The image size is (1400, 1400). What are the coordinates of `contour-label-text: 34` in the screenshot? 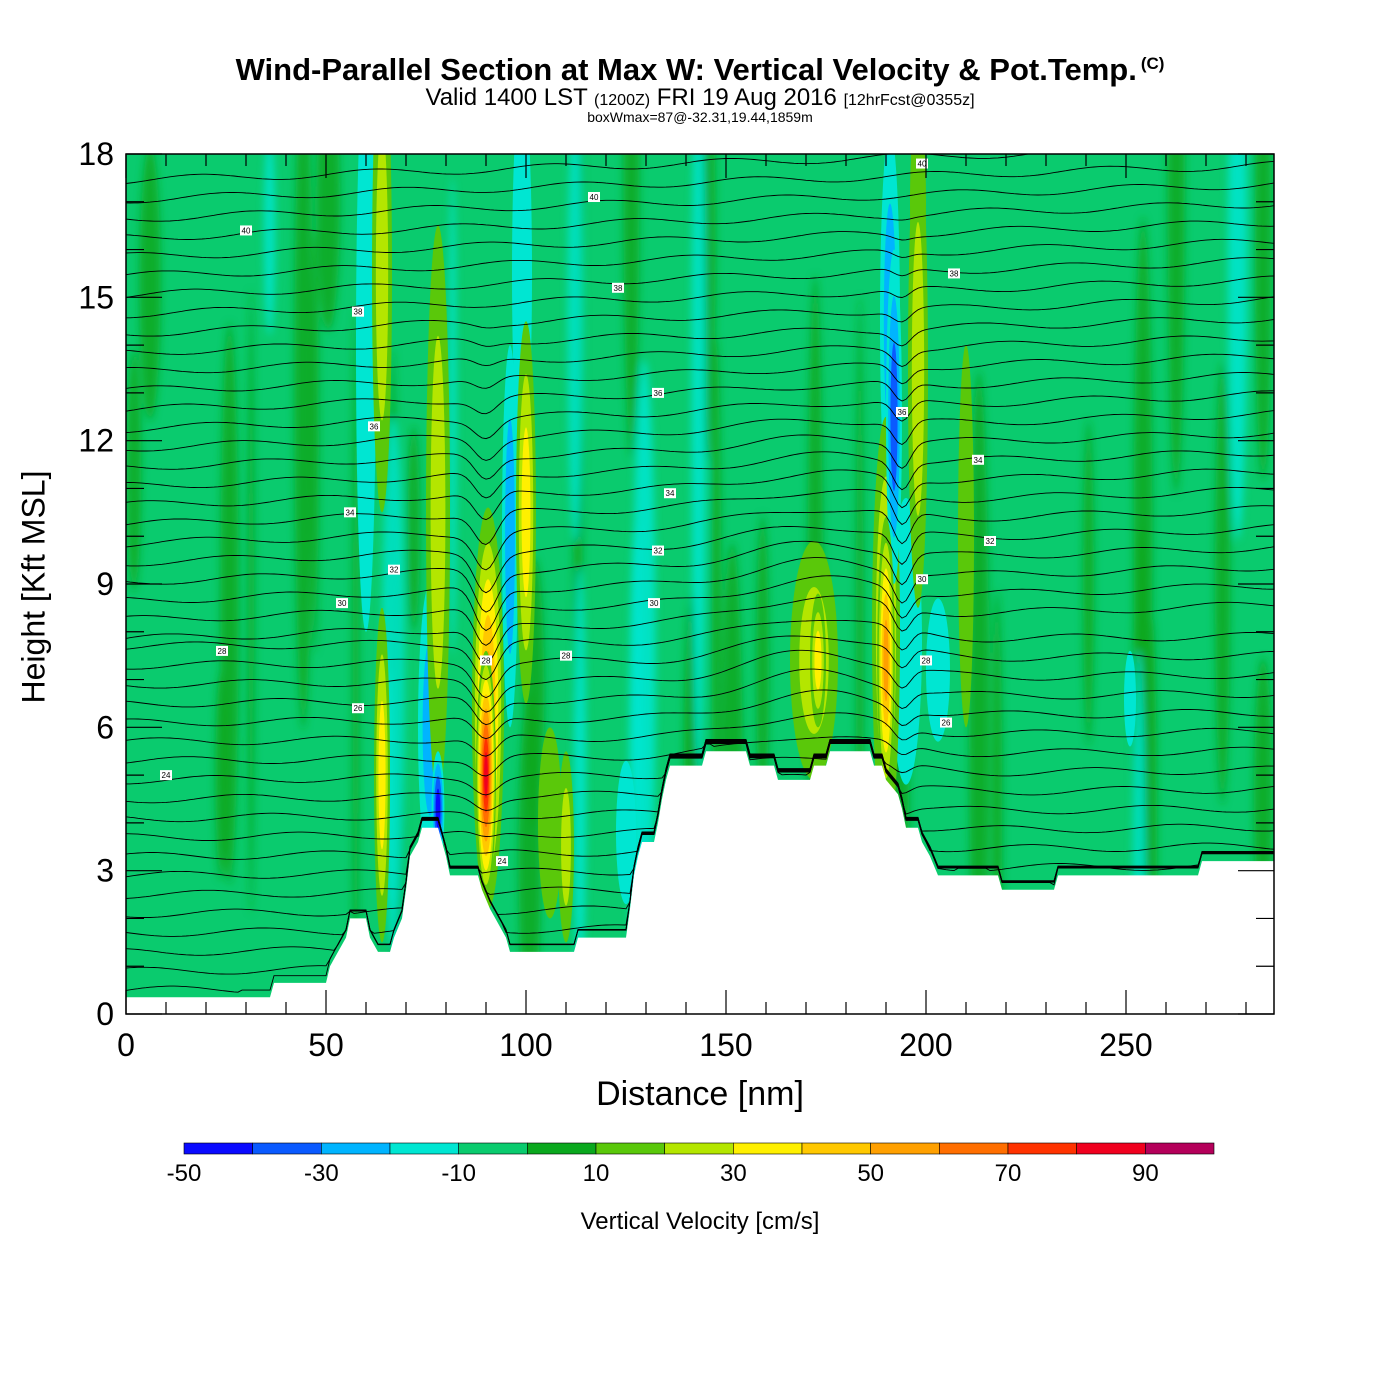 It's located at (350, 512).